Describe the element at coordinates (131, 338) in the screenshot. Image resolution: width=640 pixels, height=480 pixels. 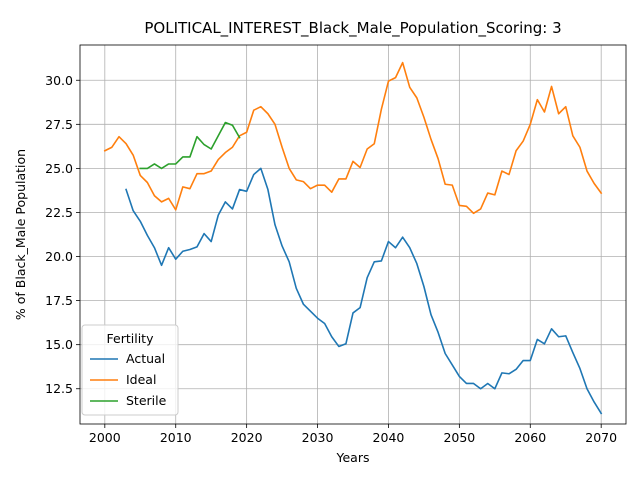
I see `legend-title: Fertility` at that location.